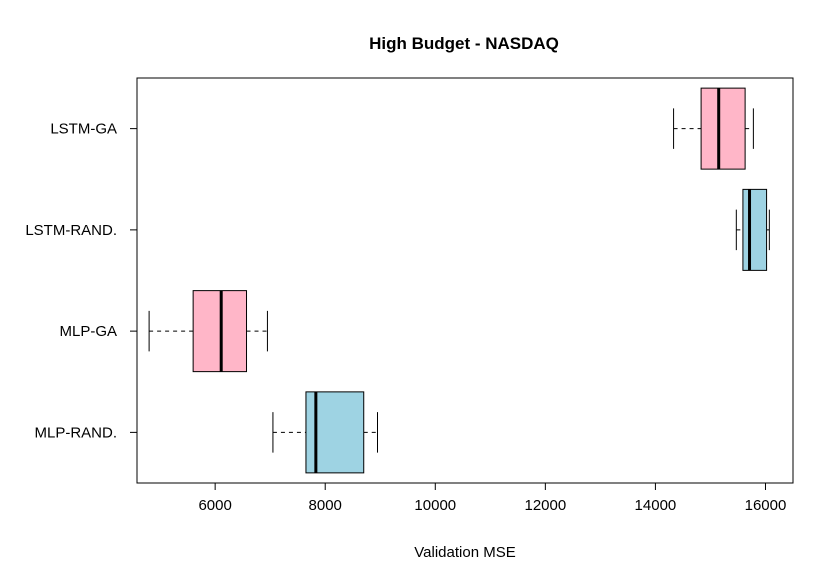 The width and height of the screenshot is (814, 581). I want to click on x-tick-label: 14000, so click(656, 505).